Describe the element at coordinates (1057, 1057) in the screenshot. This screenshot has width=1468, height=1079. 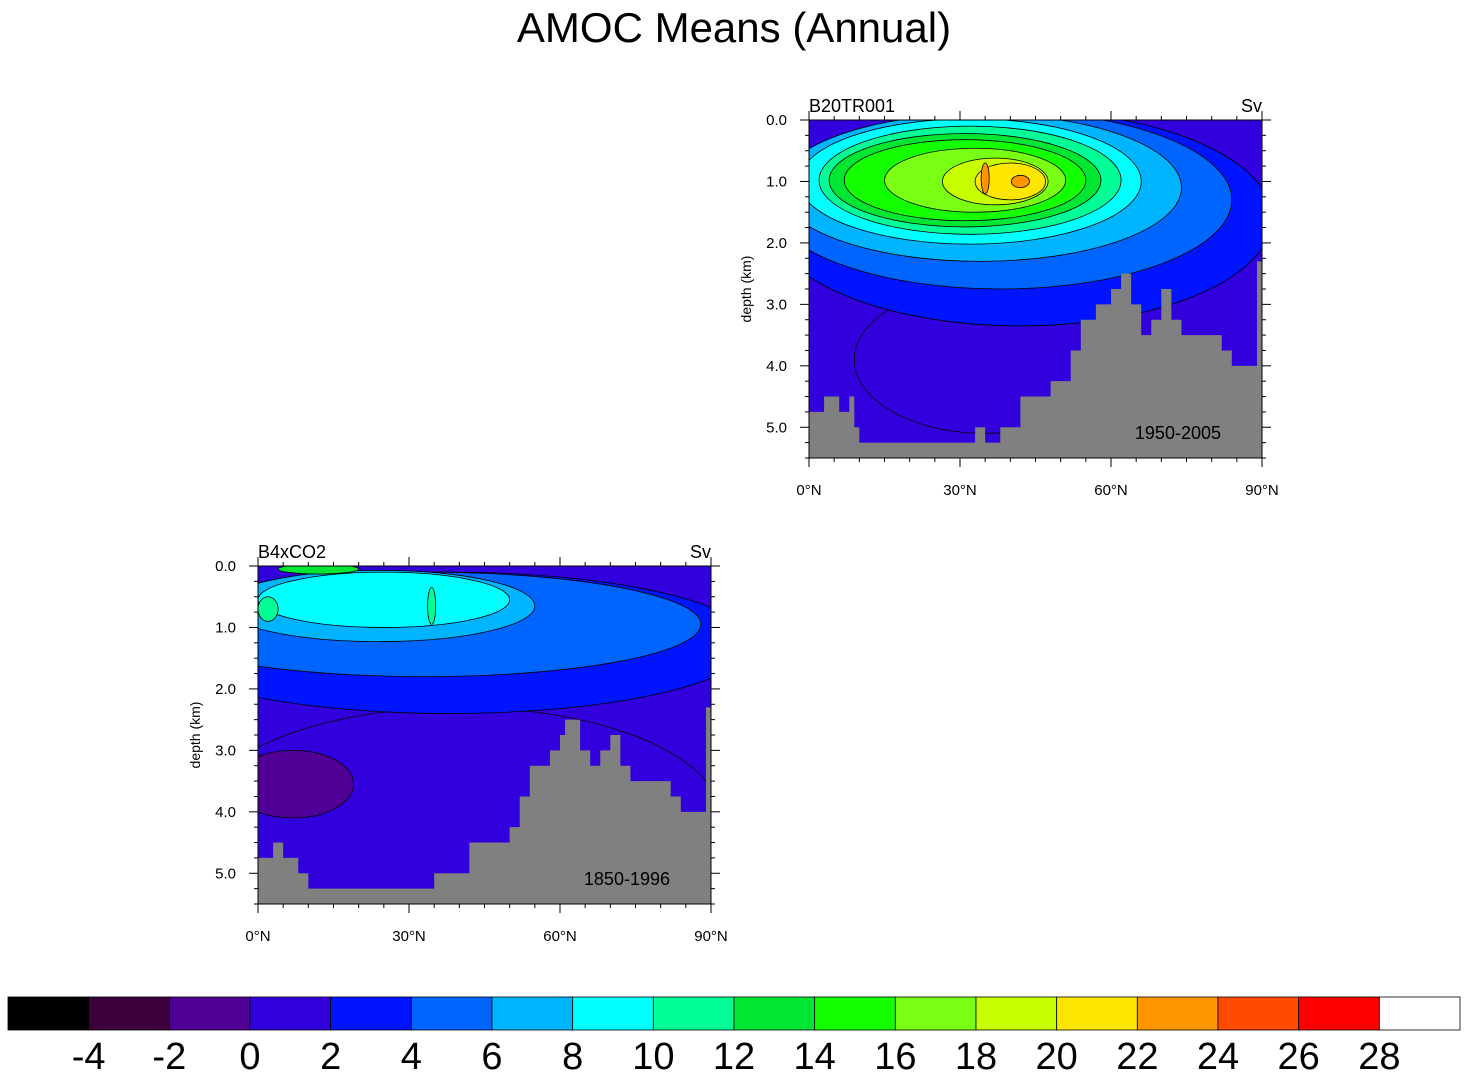
I see `colorbar-label: 20` at that location.